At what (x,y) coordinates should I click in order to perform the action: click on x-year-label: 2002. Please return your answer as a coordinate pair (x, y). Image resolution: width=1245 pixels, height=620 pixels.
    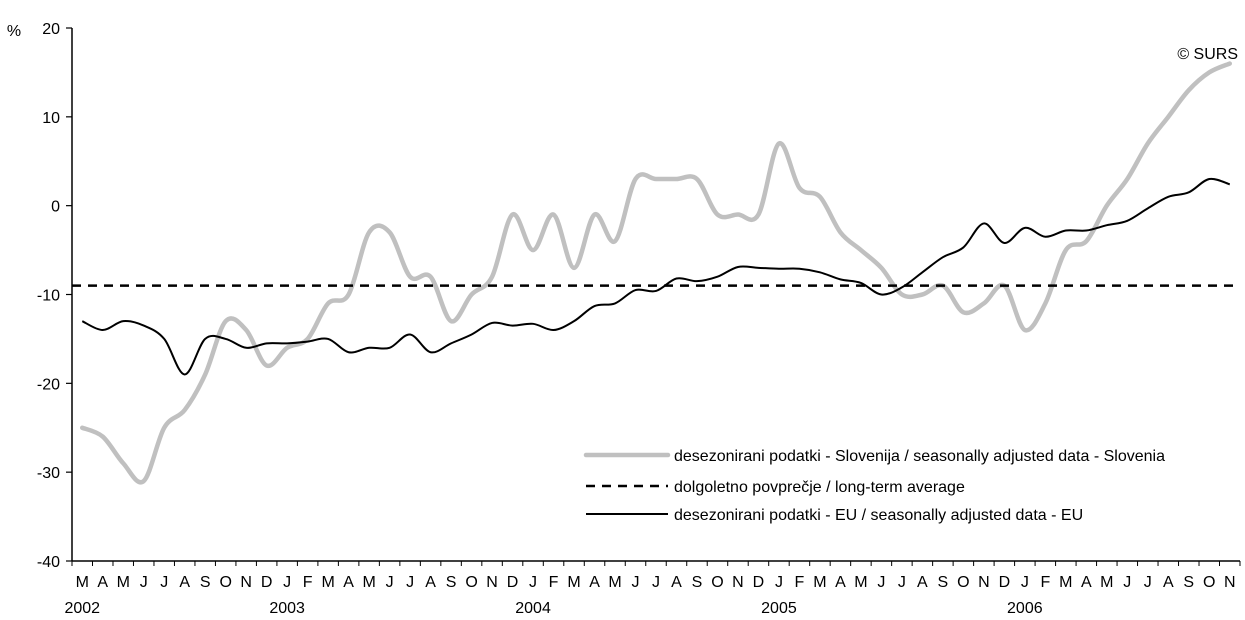
    Looking at the image, I should click on (82, 608).